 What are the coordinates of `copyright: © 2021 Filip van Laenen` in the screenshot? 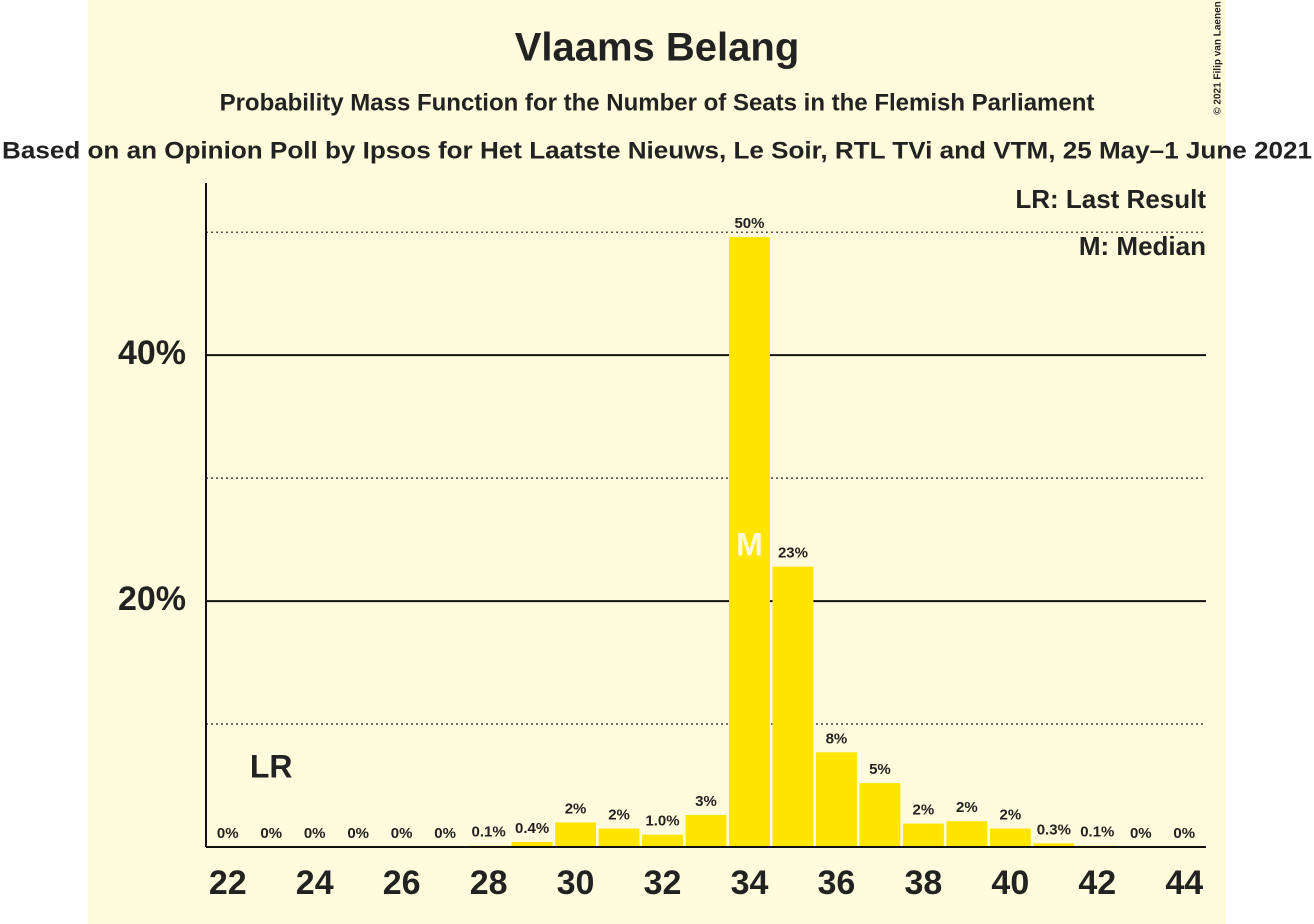 It's located at (1218, 58).